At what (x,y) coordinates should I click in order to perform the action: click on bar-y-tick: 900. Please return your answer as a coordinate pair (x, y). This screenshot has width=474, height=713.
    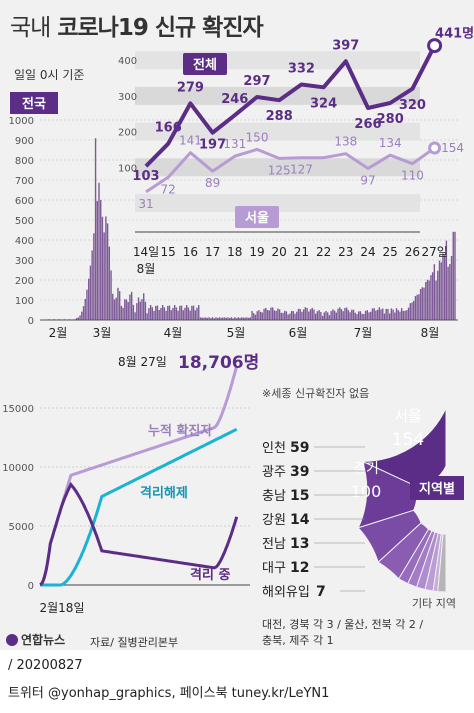
    Looking at the image, I should click on (24, 141).